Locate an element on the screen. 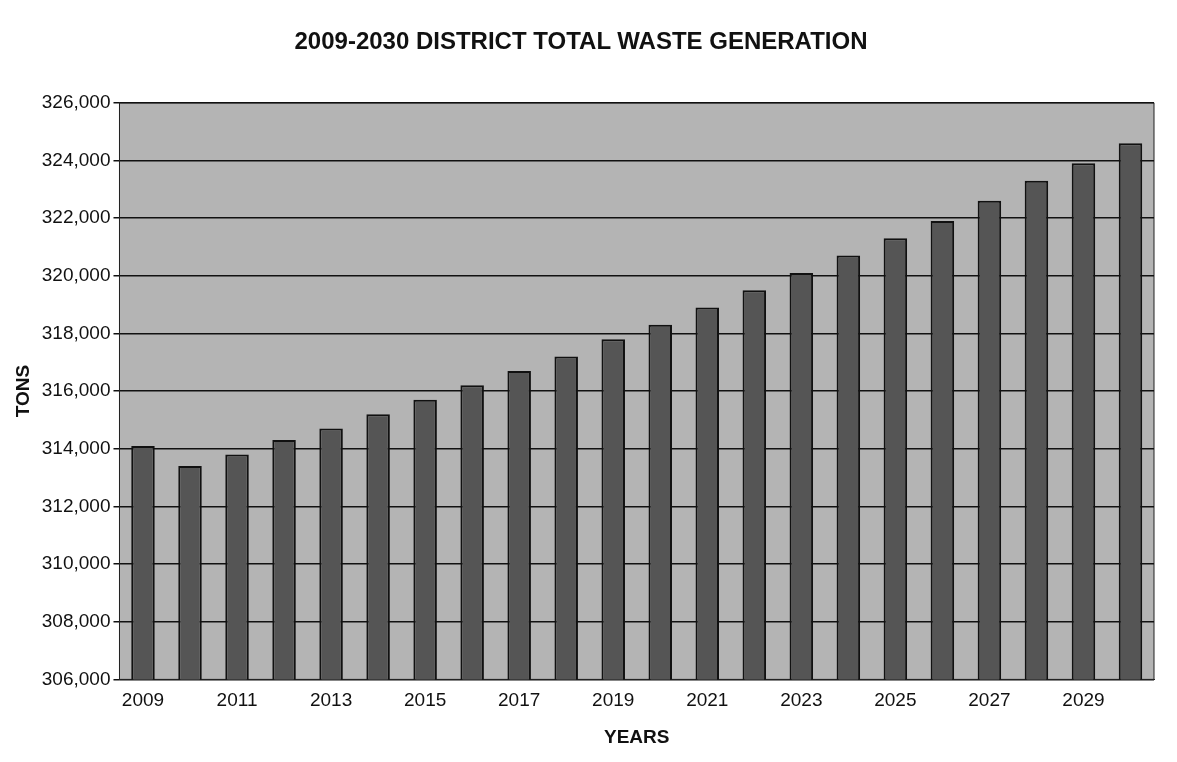  x-tick-label: 2017 is located at coordinates (519, 700).